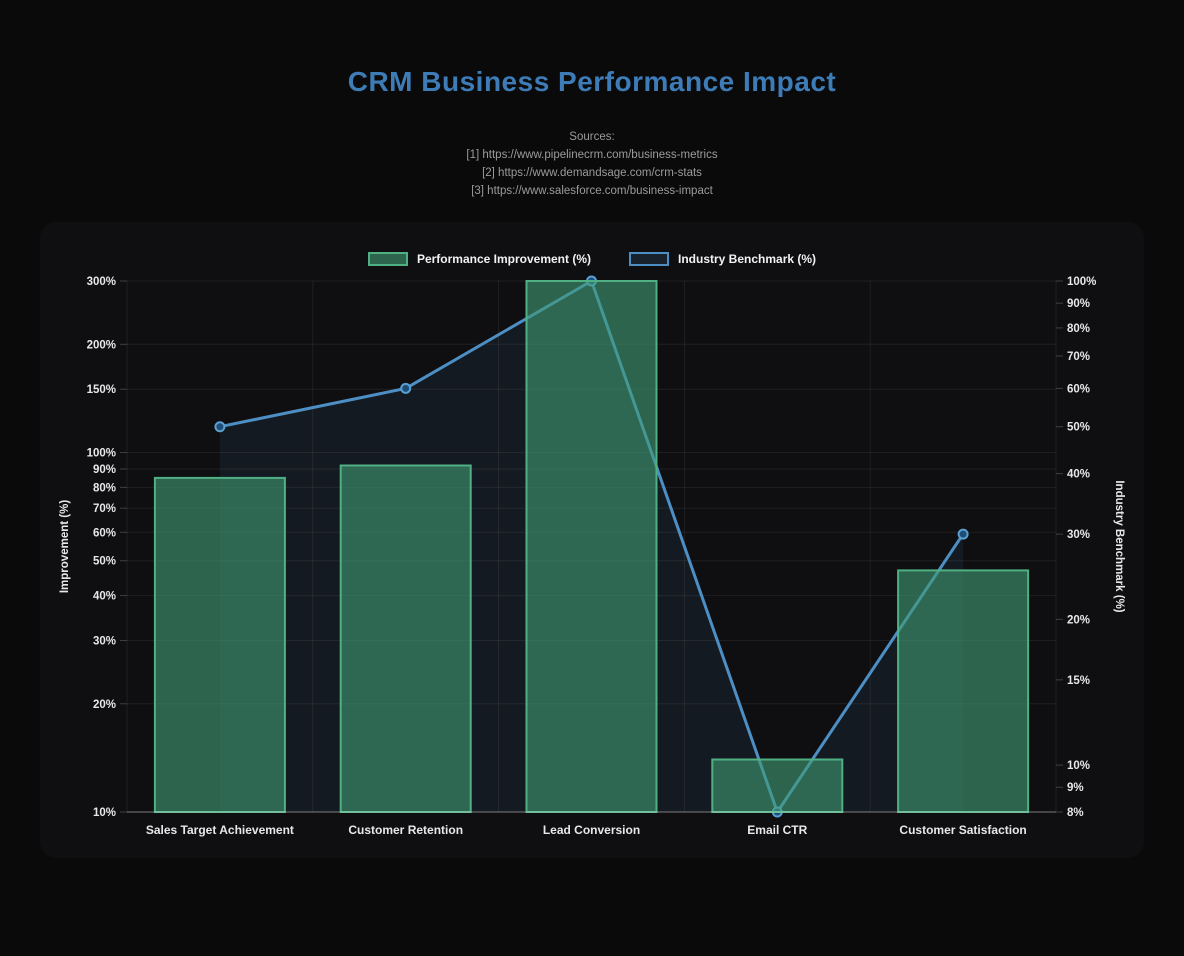 The height and width of the screenshot is (956, 1184). What do you see at coordinates (1078, 389) in the screenshot?
I see `right-axis-tick-60: 60%` at bounding box center [1078, 389].